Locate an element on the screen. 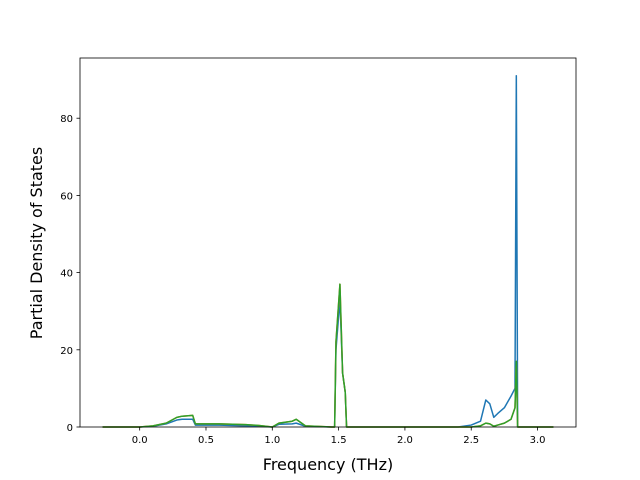 This screenshot has width=640, height=480. x-tick-label: 2.0 is located at coordinates (405, 440).